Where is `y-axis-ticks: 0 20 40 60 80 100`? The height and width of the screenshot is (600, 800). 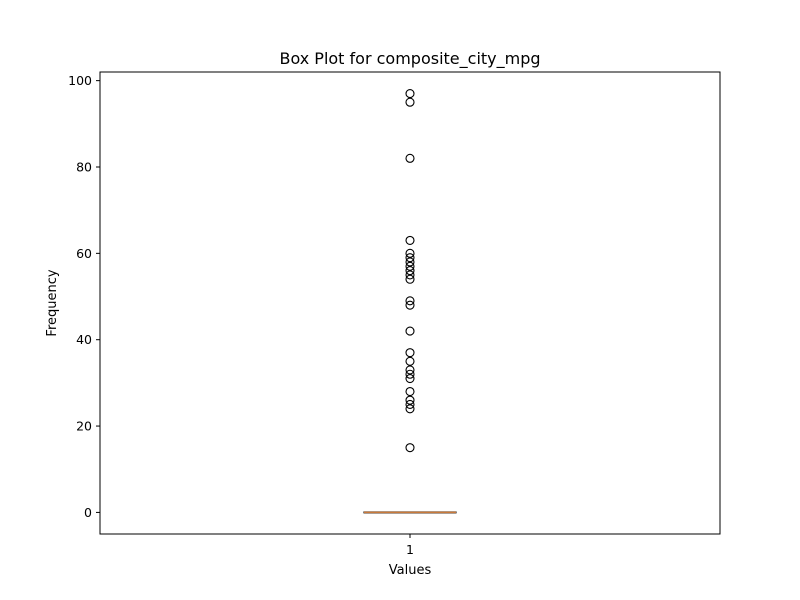
y-axis-ticks: 0 20 40 60 80 100 is located at coordinates (84, 296).